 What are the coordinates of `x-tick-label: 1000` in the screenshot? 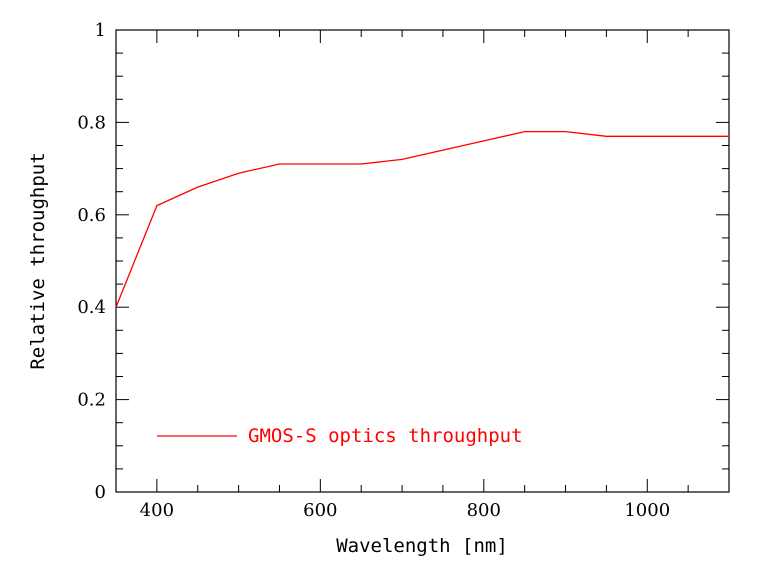 It's located at (647, 510).